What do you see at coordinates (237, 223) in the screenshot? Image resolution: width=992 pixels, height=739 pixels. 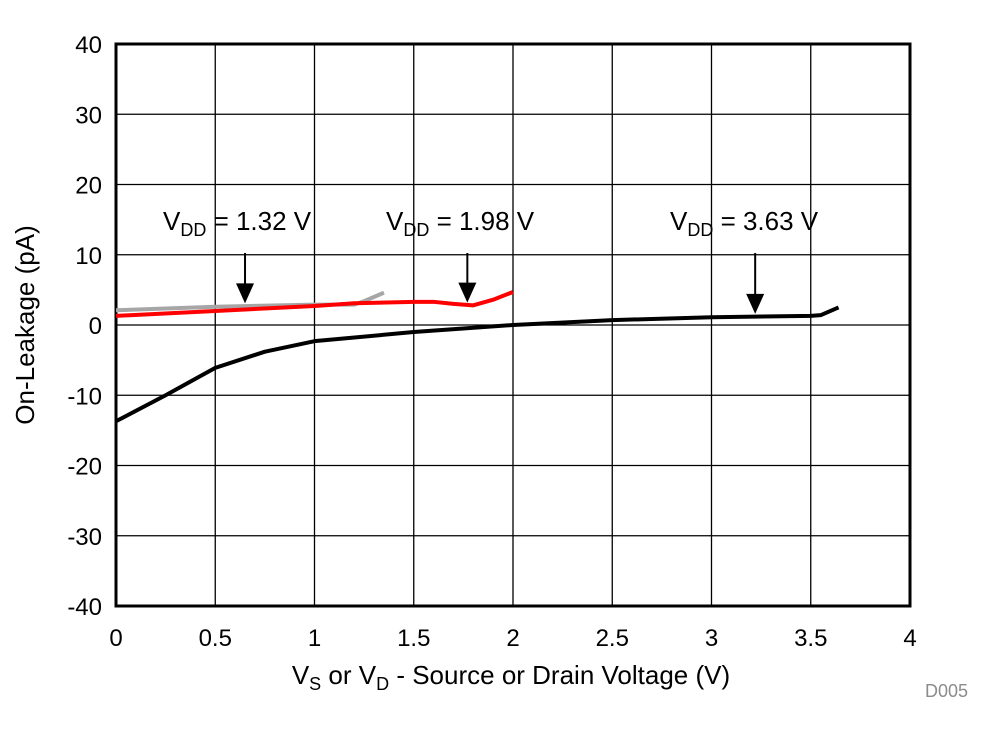 I see `annotation-label: VDD = 1.32 V` at bounding box center [237, 223].